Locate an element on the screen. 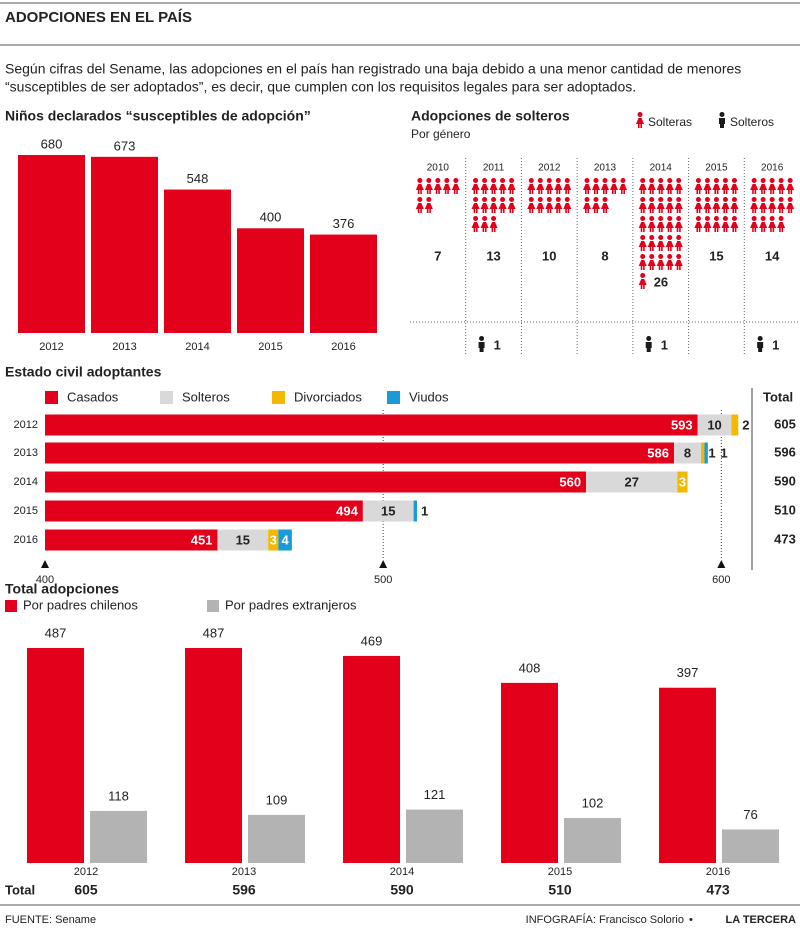 The width and height of the screenshot is (800, 930). total-value: 473 is located at coordinates (785, 538).